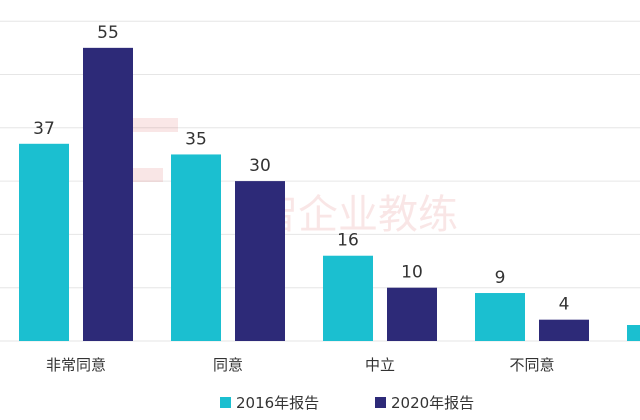  I want to click on legend: 2016年报告 2020年报告, so click(347, 403).